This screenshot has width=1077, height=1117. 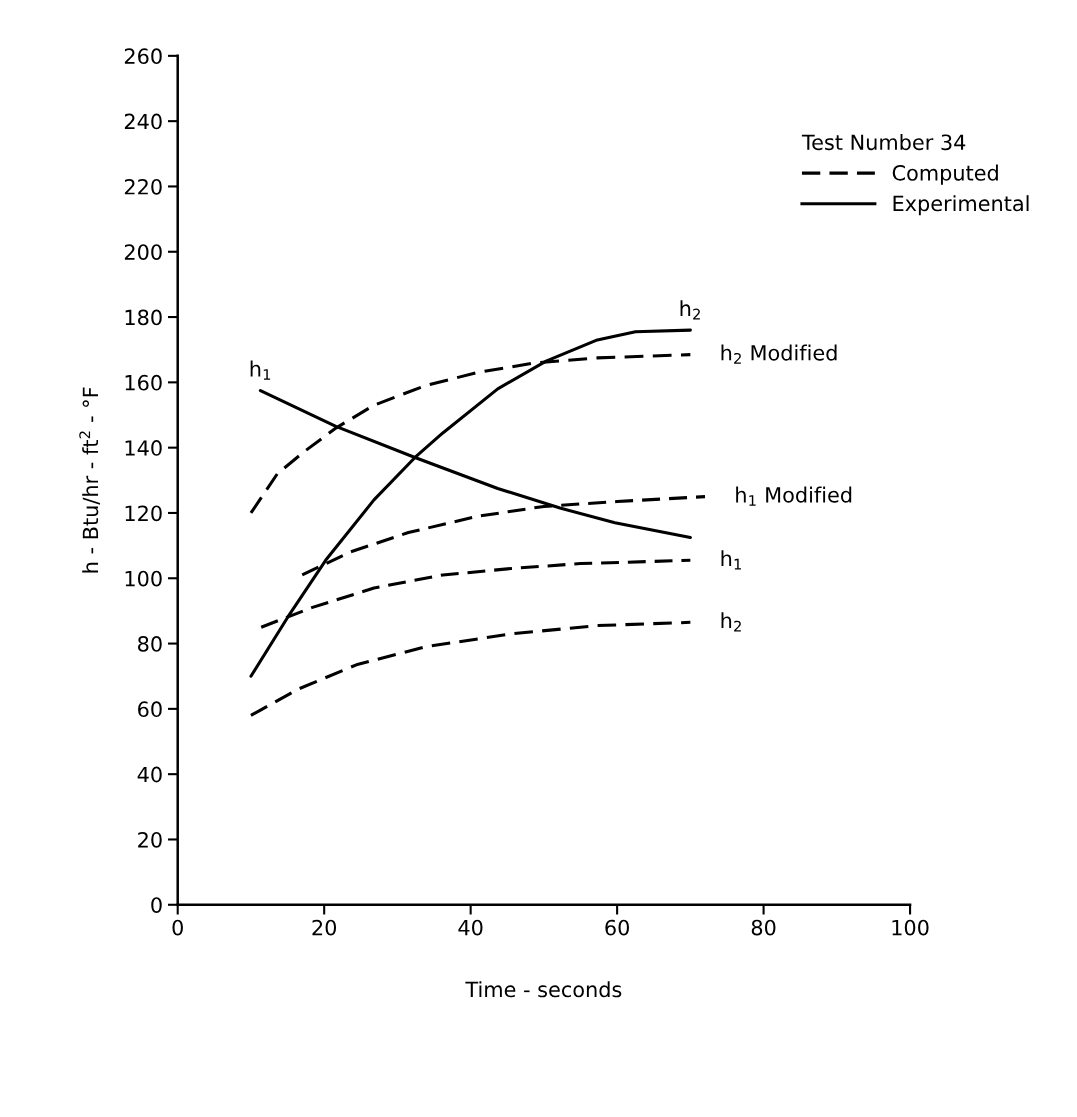 I want to click on x-tick-label: 20, so click(x=324, y=927).